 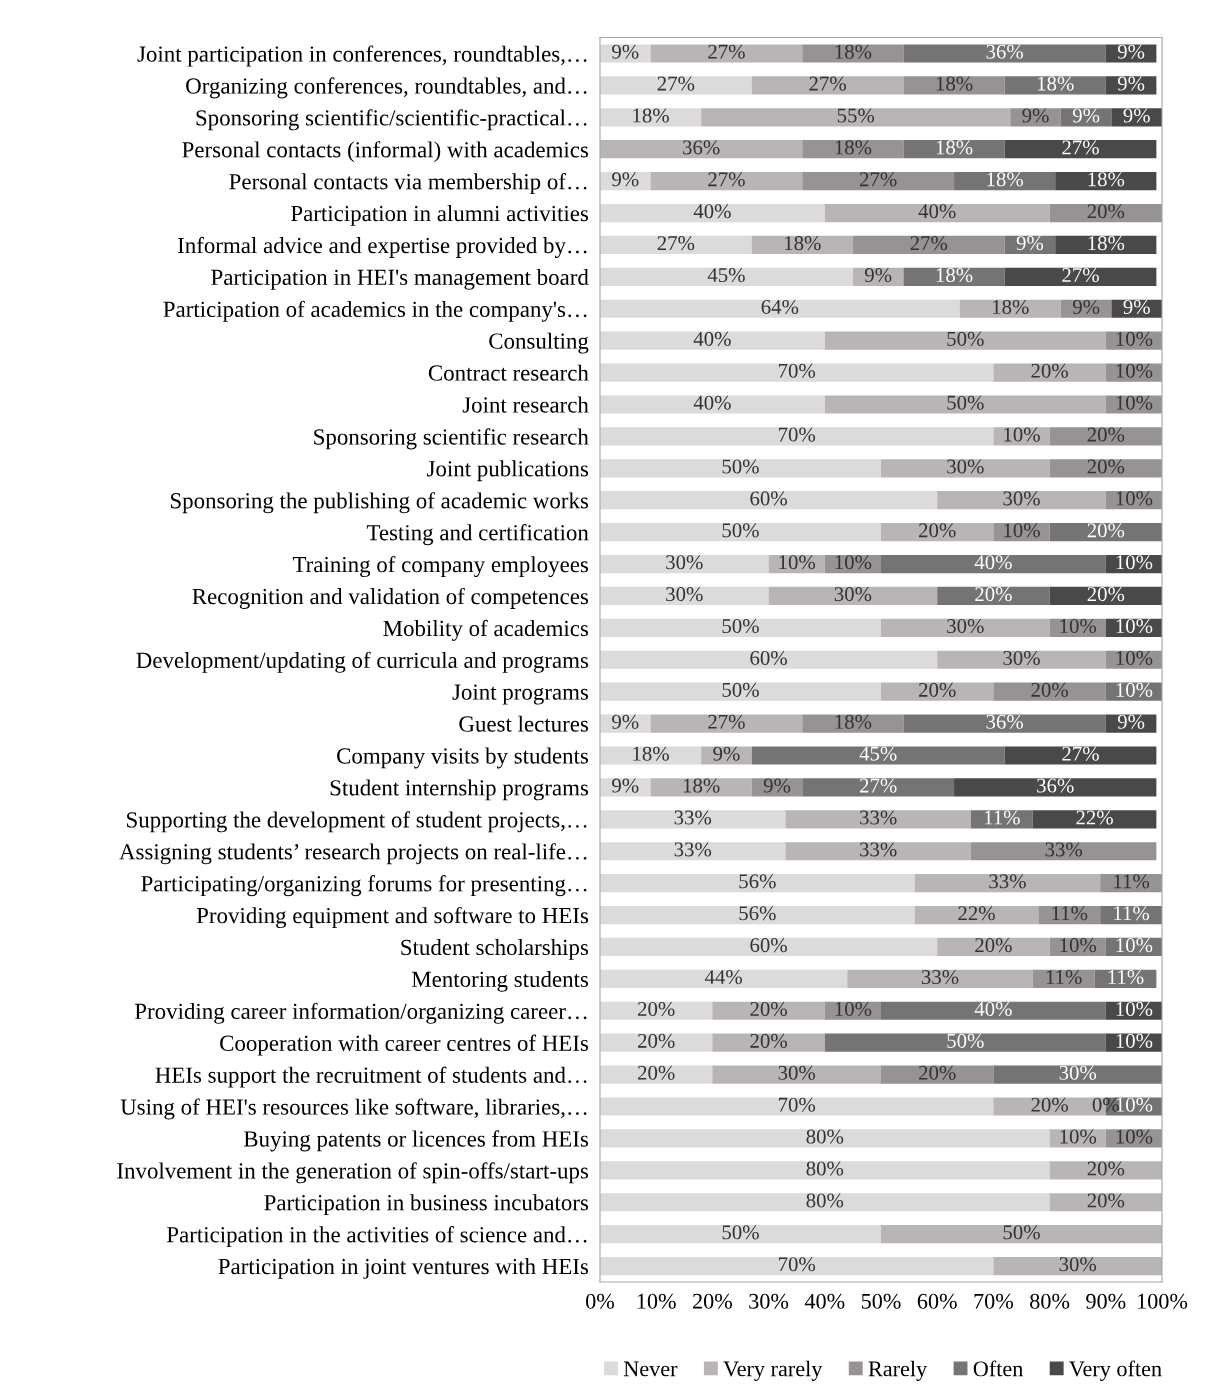 I want to click on y-tick-label: Involvement in the generation of spin-offs/start-ups, so click(x=353, y=1173).